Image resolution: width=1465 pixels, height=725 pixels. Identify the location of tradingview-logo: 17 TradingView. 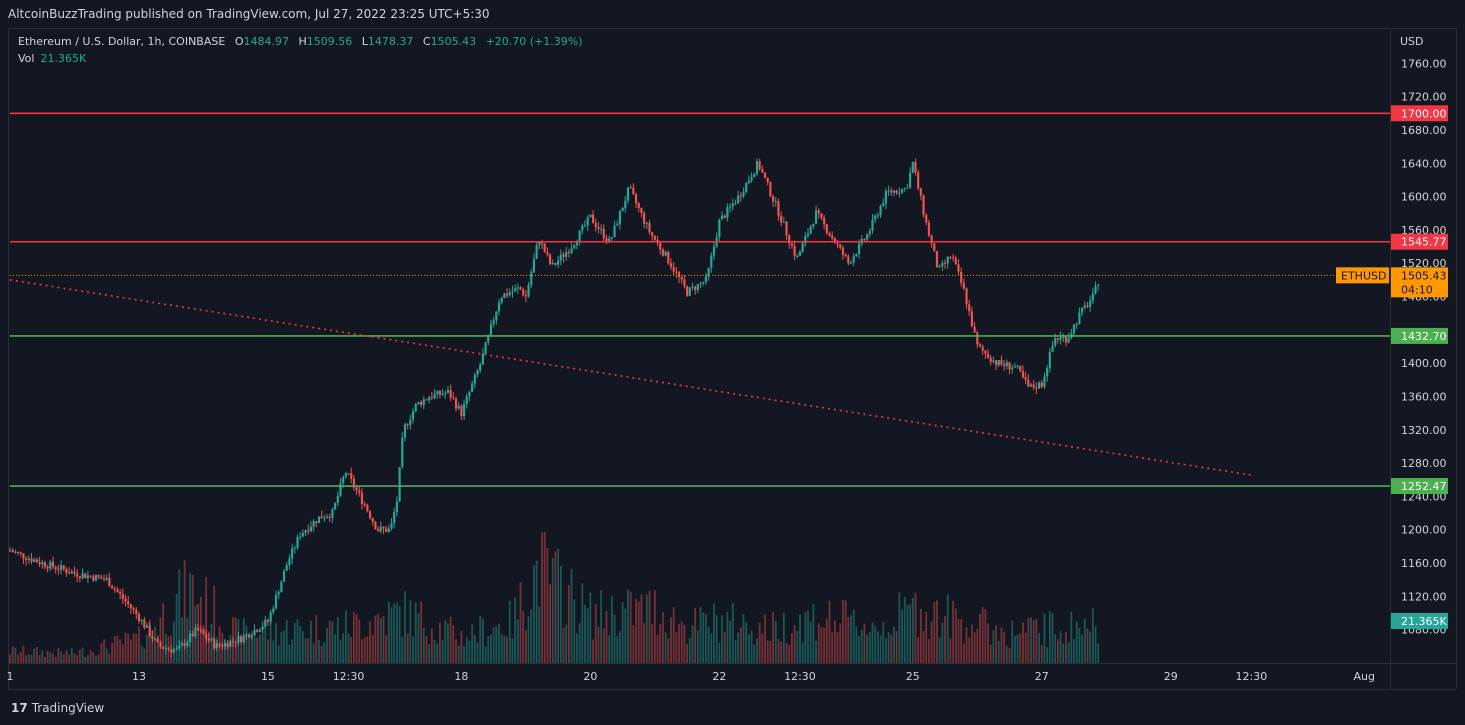
(57, 708).